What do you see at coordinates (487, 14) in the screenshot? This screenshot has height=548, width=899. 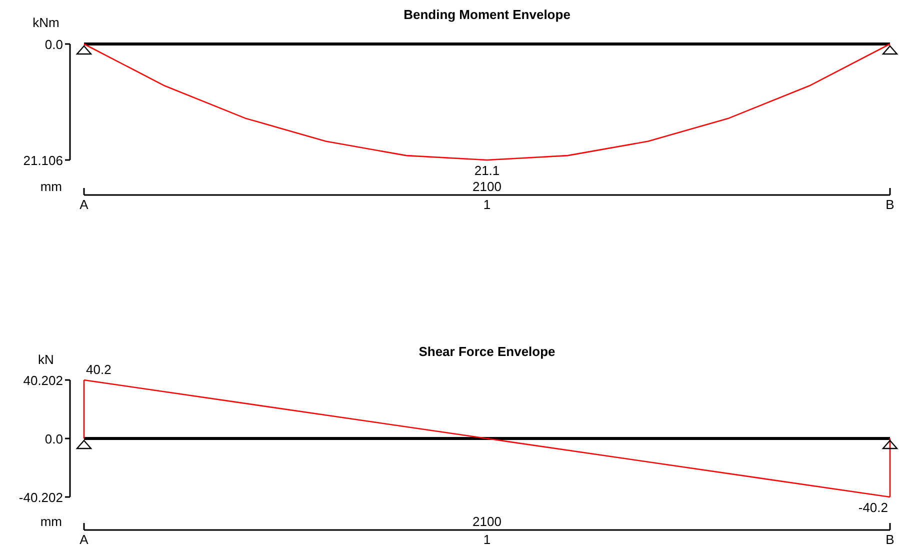 I see `chart-title: Bending Moment Envelope` at bounding box center [487, 14].